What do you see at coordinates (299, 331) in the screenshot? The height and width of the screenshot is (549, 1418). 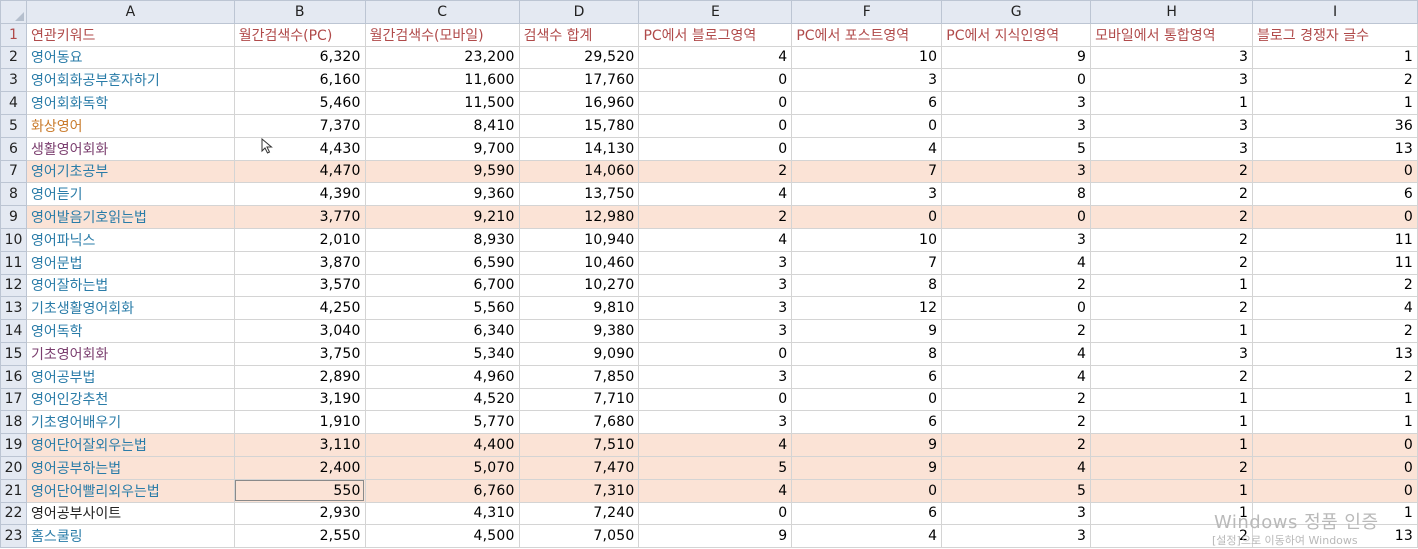 I see `value-cell: 3,040` at bounding box center [299, 331].